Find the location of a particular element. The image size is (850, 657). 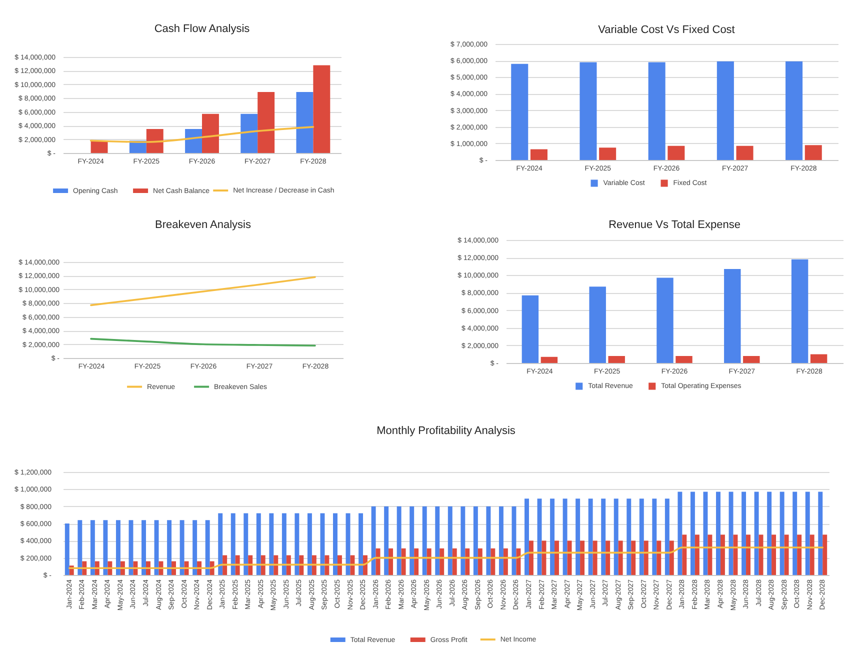

chart-title: Breakeven Analysis is located at coordinates (203, 225).